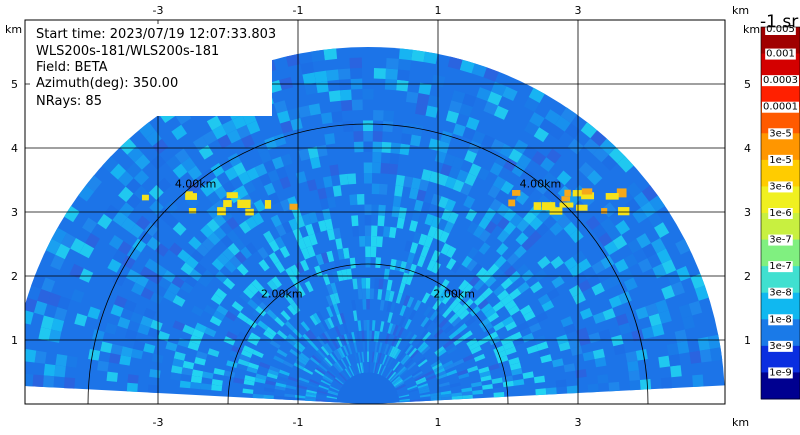 The image size is (800, 435). Describe the element at coordinates (780, 213) in the screenshot. I see `colorbar-label: 1e-6` at that location.